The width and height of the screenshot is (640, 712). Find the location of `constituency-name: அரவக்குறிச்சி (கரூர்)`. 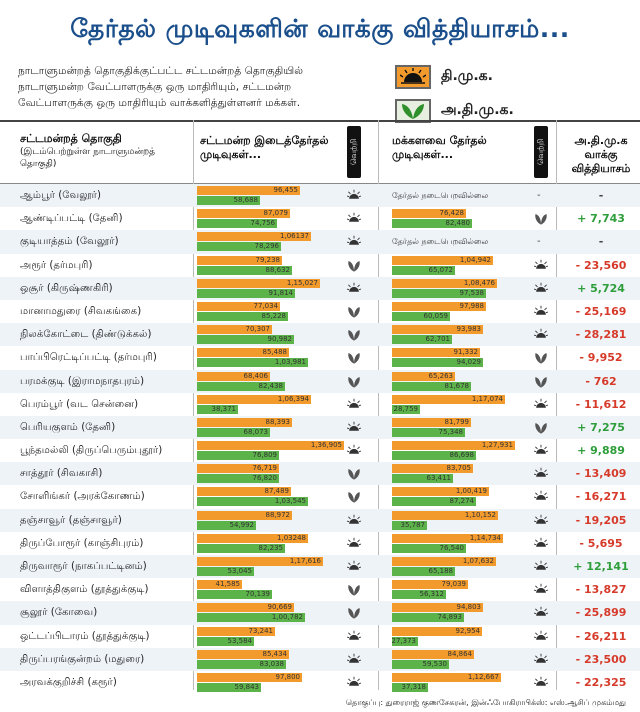

constituency-name: அரவக்குறிச்சி (கரூர்) is located at coordinates (68, 682).